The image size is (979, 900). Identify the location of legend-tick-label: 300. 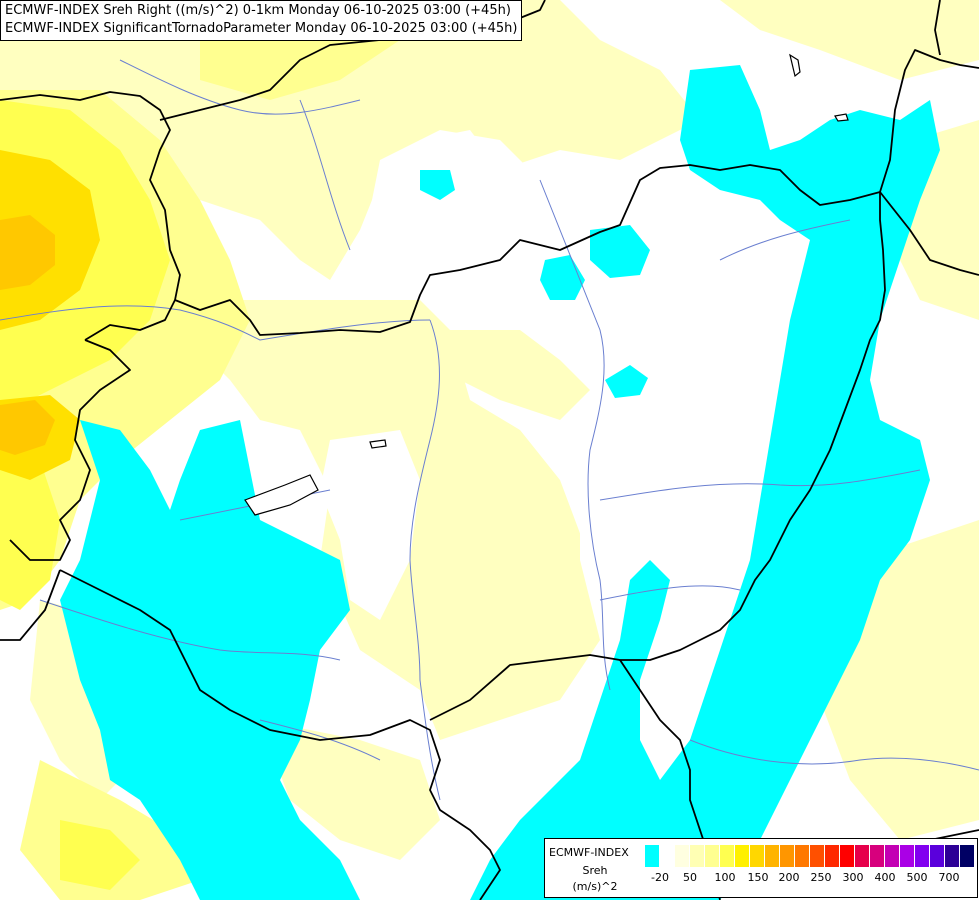
(853, 877).